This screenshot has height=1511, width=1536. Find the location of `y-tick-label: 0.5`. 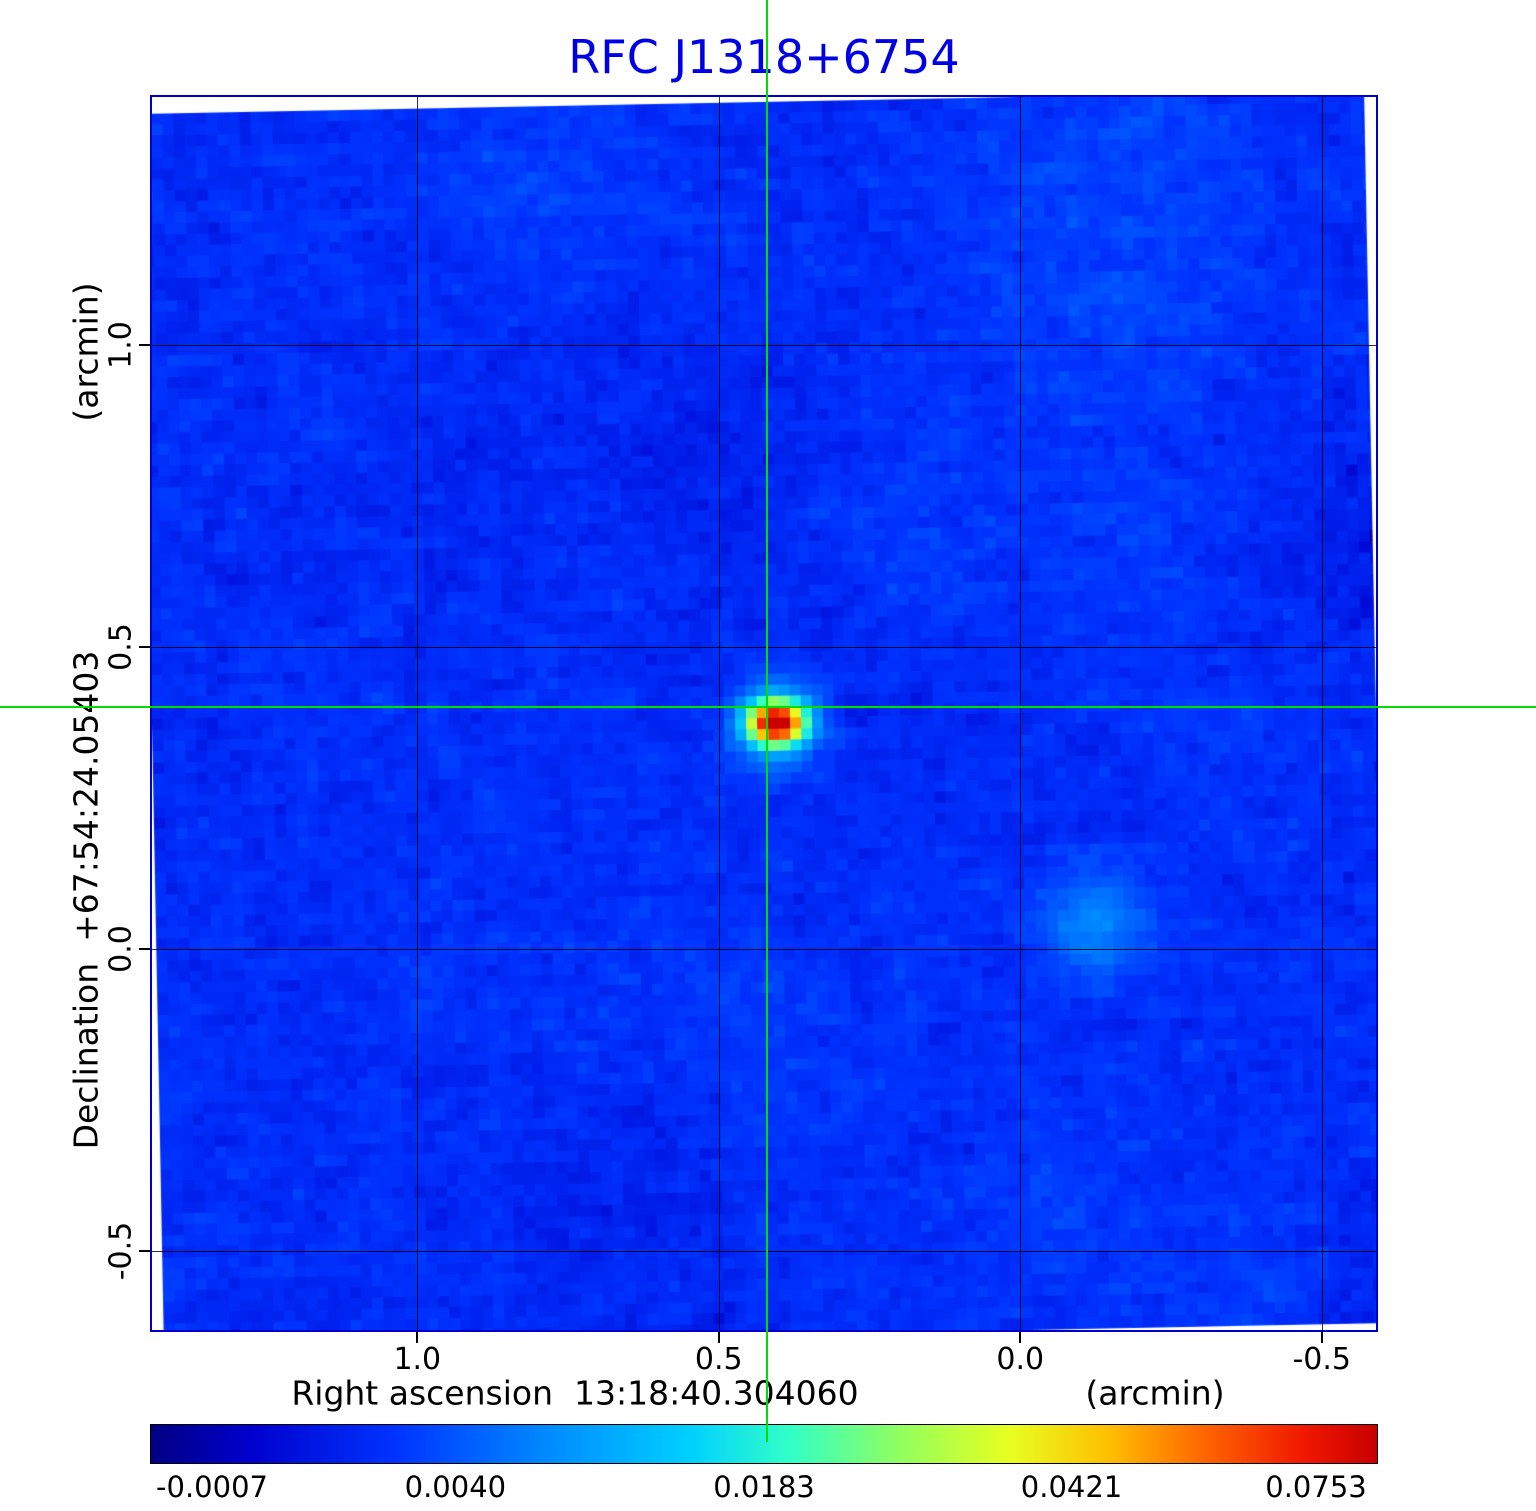

y-tick-label: 0.5 is located at coordinates (121, 647).